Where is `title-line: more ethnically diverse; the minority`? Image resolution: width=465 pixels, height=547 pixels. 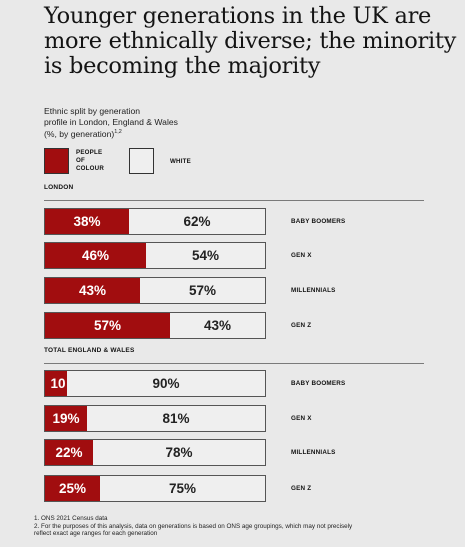
title-line: more ethnically diverse; the minority is located at coordinates (250, 41).